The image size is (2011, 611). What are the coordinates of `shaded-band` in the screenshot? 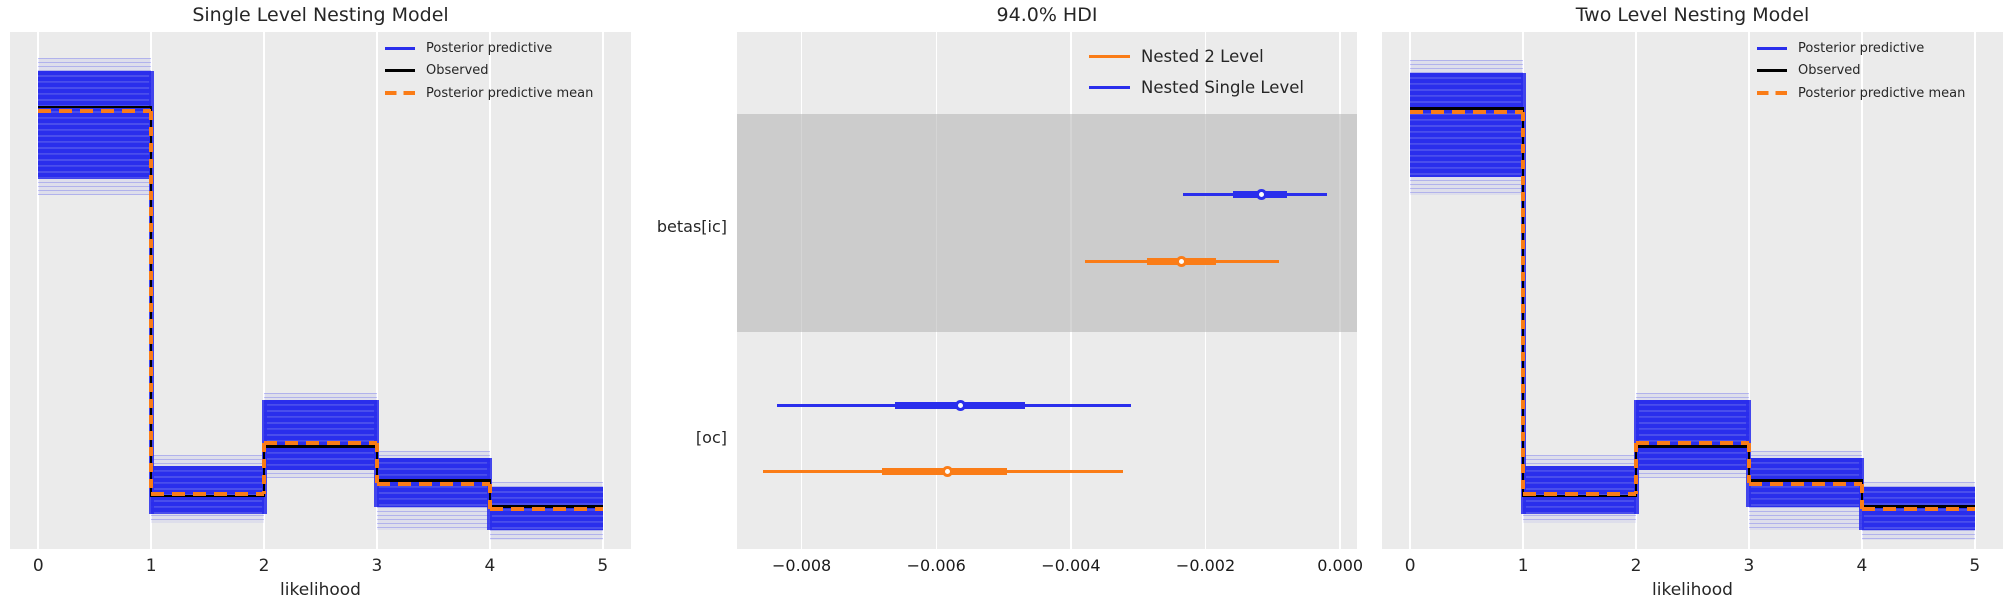 It's located at (1047, 223).